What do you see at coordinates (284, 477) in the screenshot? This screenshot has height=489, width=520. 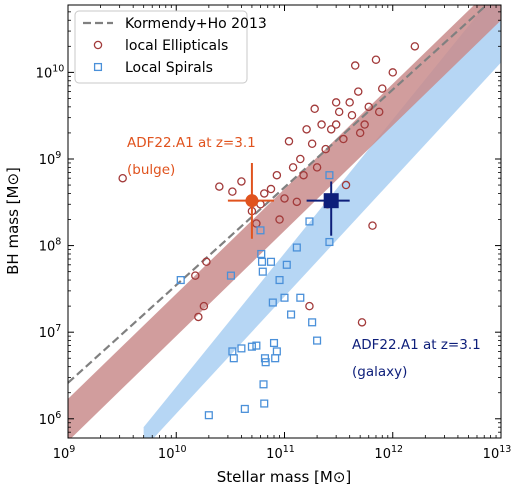 I see `x-axis-label: Stellar mass [M⊙]` at bounding box center [284, 477].